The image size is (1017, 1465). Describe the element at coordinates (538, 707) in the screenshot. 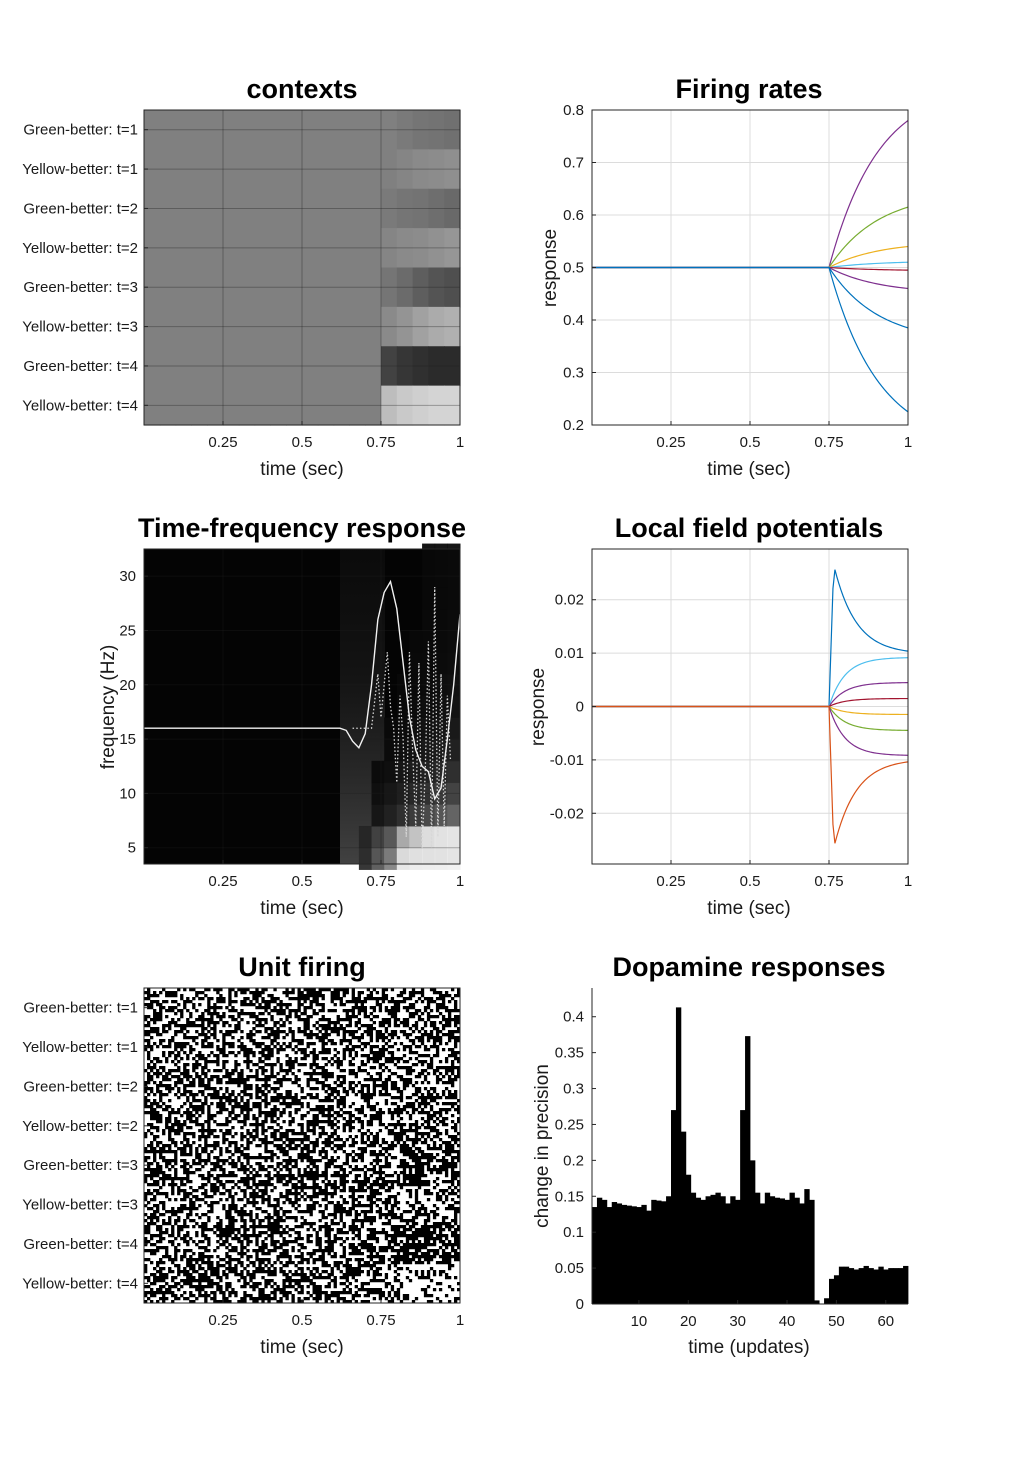

I see `lfp-ylabel: response` at that location.